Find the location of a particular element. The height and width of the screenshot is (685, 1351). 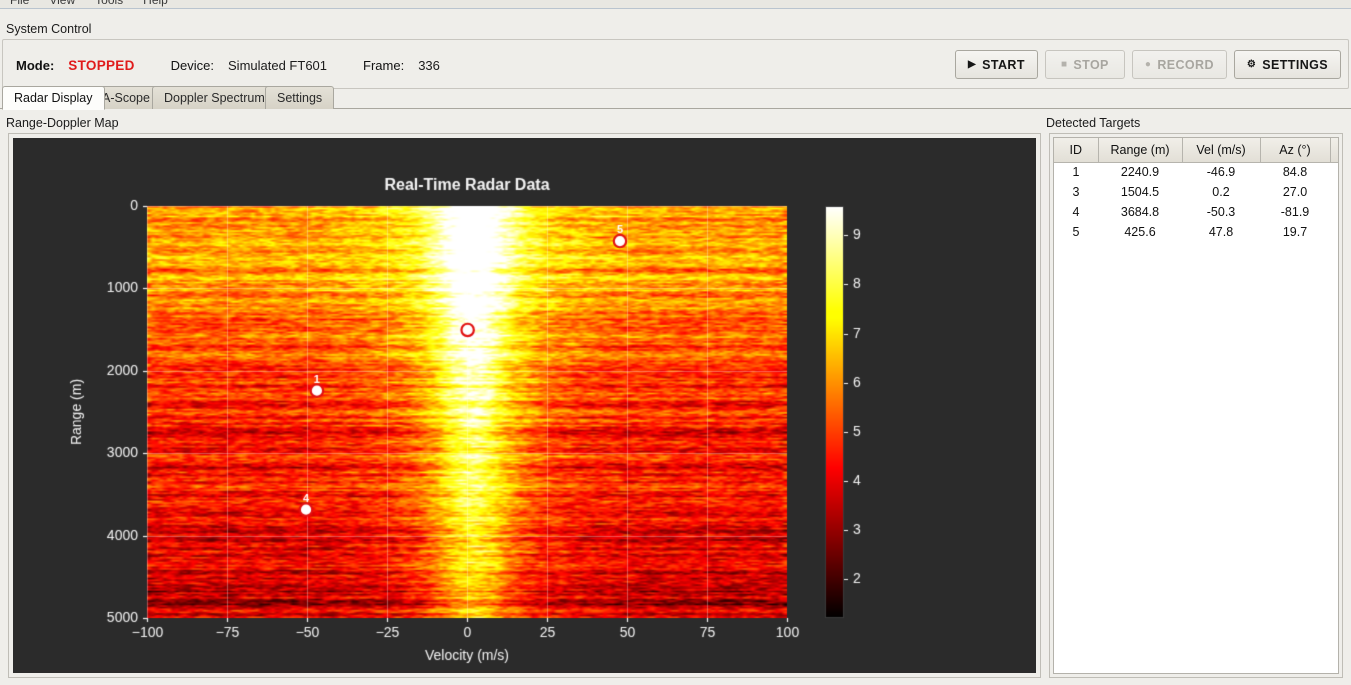

cell-id: 1 is located at coordinates (1076, 172).